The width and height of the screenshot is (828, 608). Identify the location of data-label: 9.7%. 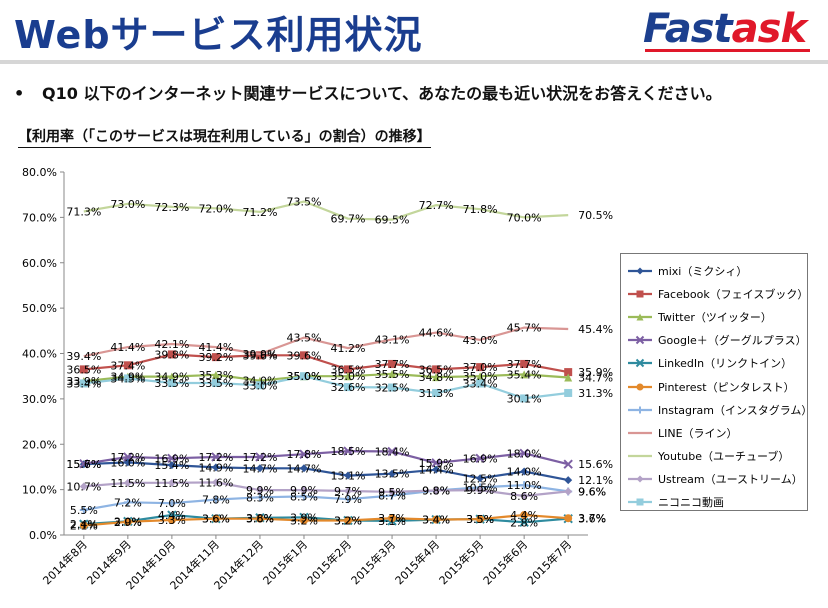
(348, 491).